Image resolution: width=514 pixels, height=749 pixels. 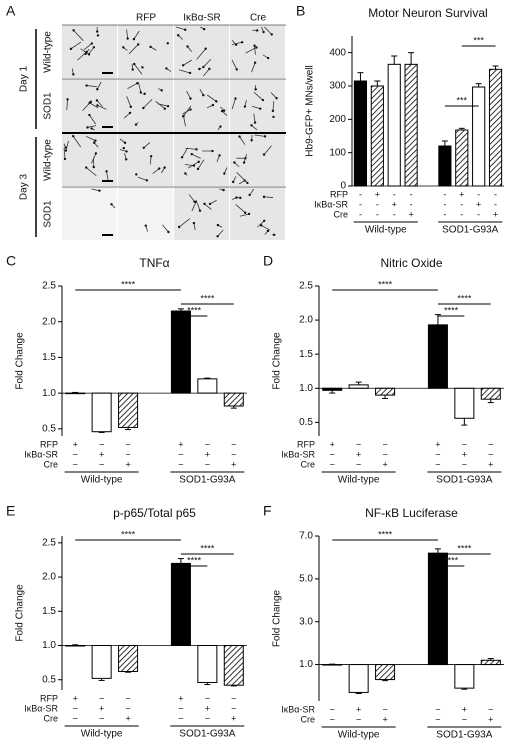 I want to click on day-label: Day 3, so click(x=24, y=187).